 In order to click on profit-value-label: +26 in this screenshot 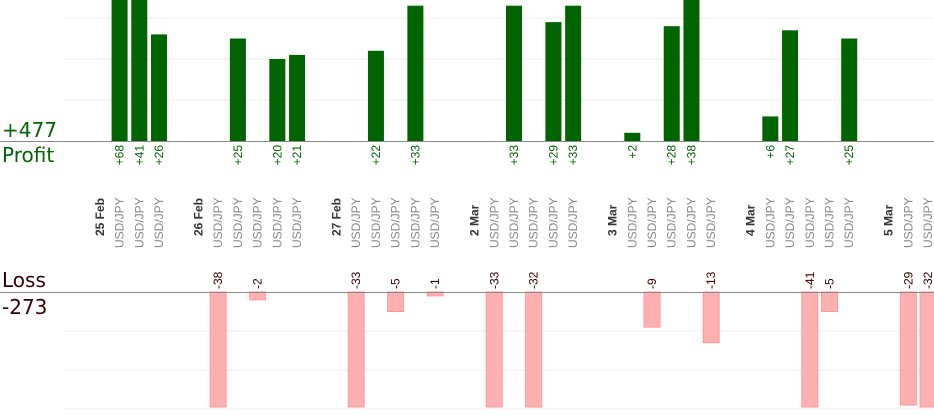, I will do `click(159, 155)`.